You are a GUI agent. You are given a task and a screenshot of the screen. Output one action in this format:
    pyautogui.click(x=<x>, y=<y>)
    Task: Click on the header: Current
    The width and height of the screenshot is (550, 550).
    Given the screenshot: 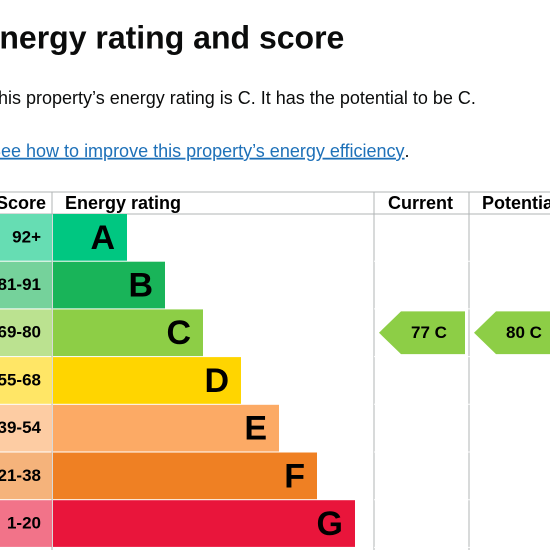 What is the action you would take?
    pyautogui.click(x=420, y=203)
    